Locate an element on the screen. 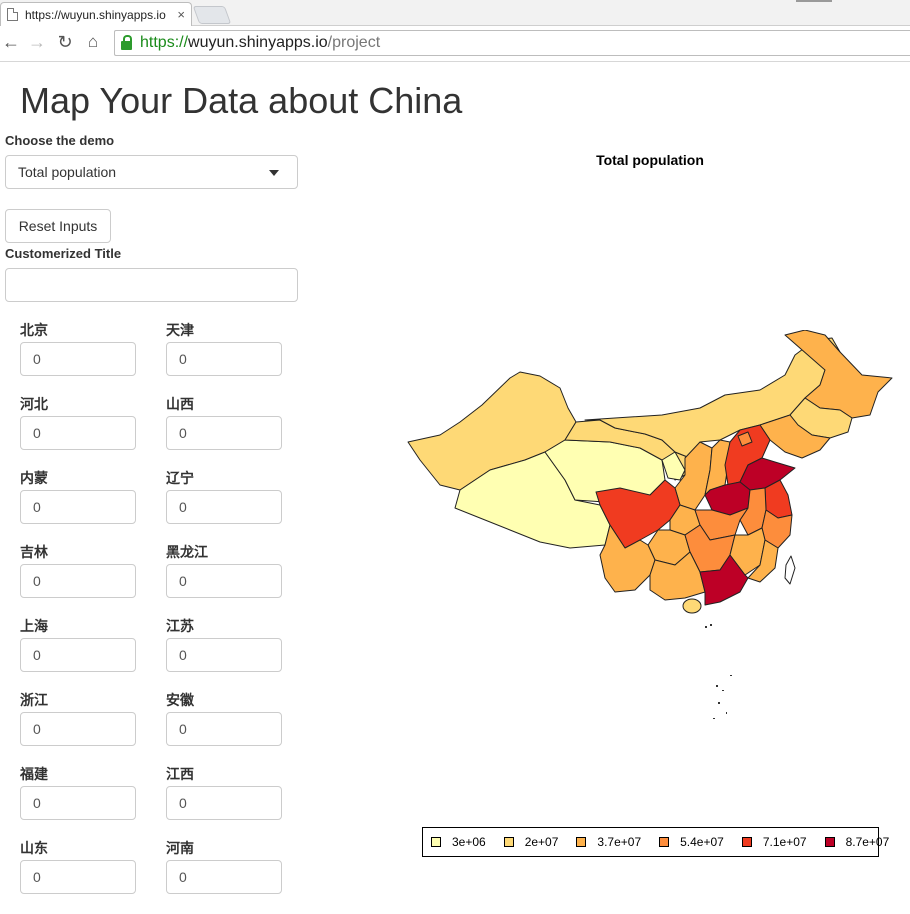 This screenshot has width=910, height=914. demo-select: Total population is located at coordinates (151, 172).